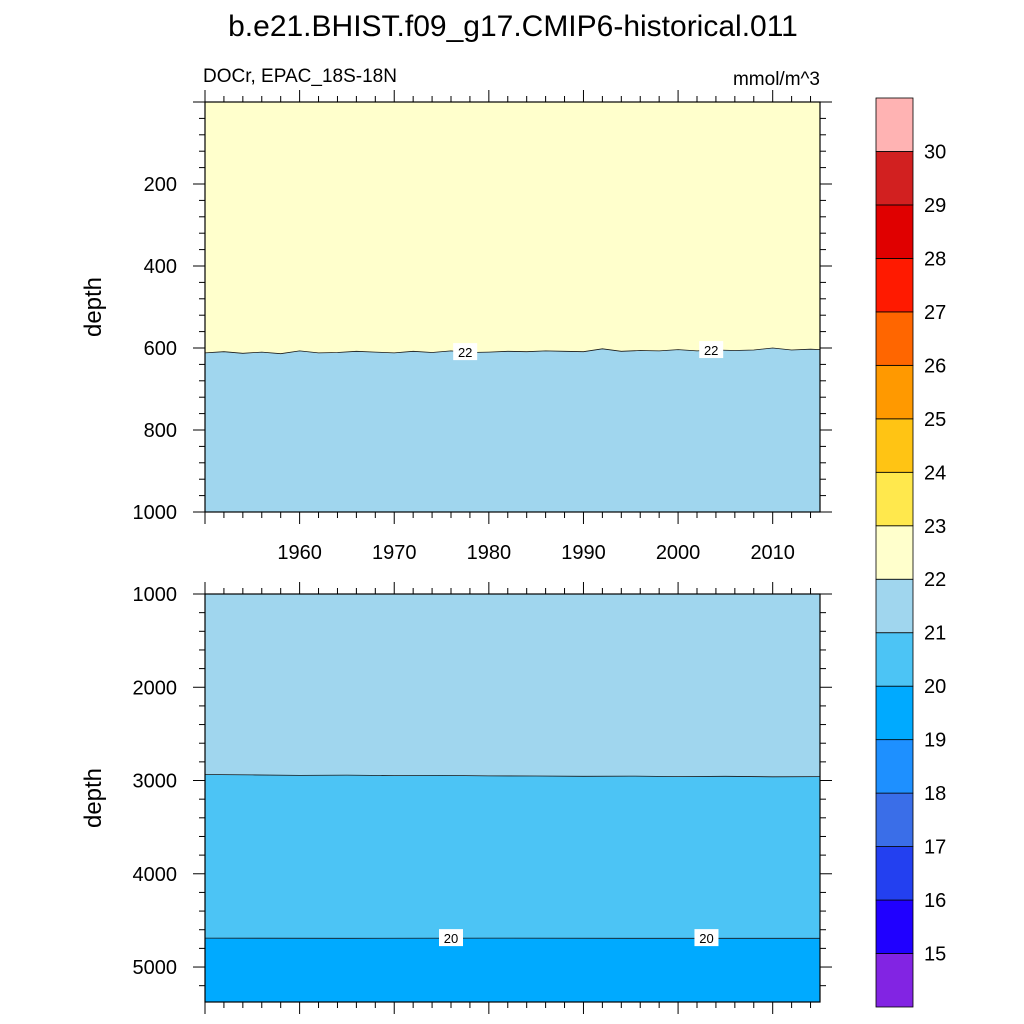 The image size is (1024, 1024). What do you see at coordinates (935, 634) in the screenshot?
I see `colorbar-label: 21` at bounding box center [935, 634].